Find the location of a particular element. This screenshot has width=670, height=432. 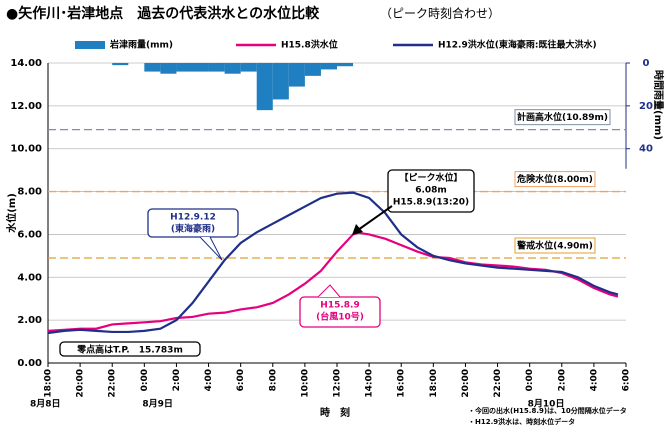

reference-label: 計画高水位(10.89m) is located at coordinates (562, 117).